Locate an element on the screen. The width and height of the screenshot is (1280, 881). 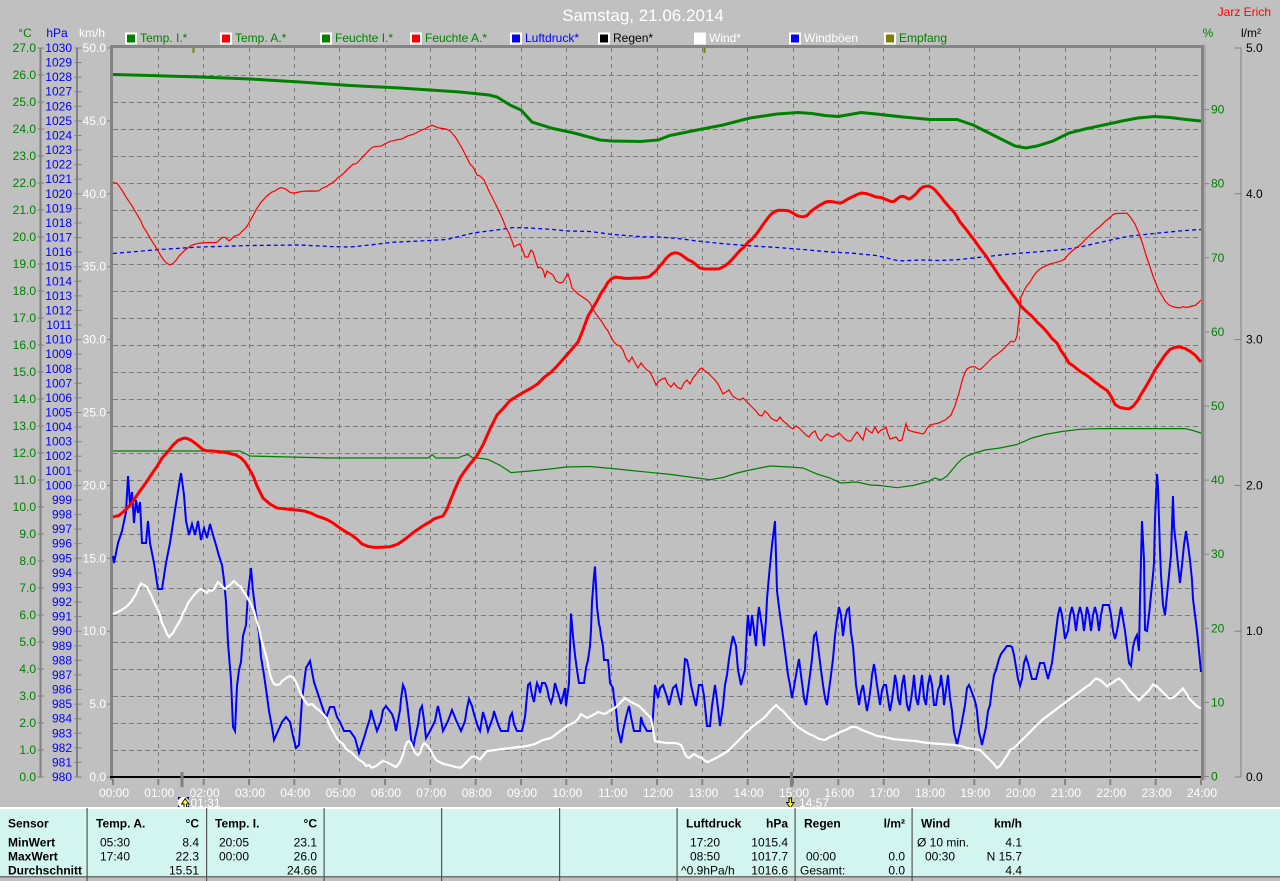
svg-text: 01:00 is located at coordinates (159, 793).